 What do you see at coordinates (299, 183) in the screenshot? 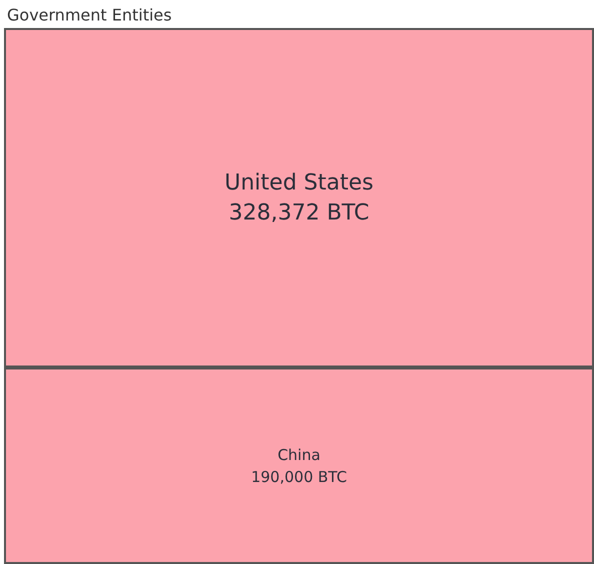
I see `category-label: United States` at bounding box center [299, 183].